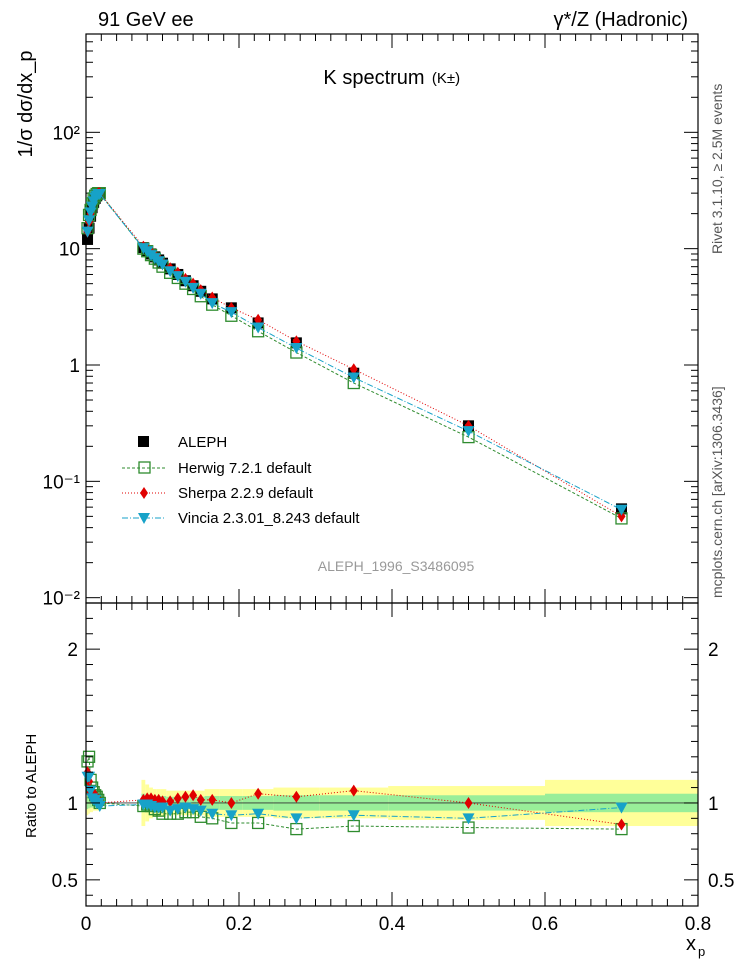 Image resolution: width=746 pixels, height=972 pixels. I want to click on ratio-y-tick-label: 1, so click(72, 804).